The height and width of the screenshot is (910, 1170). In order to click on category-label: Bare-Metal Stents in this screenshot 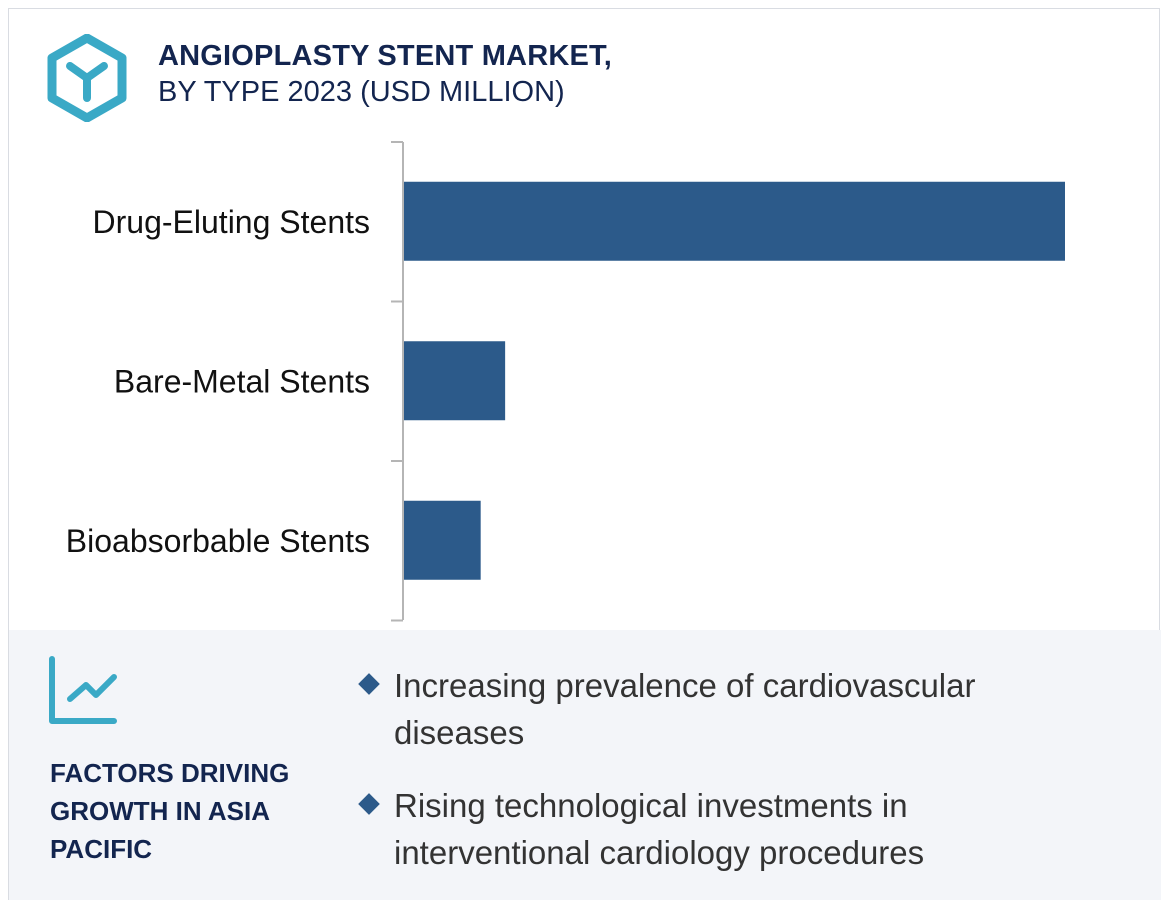, I will do `click(242, 381)`.